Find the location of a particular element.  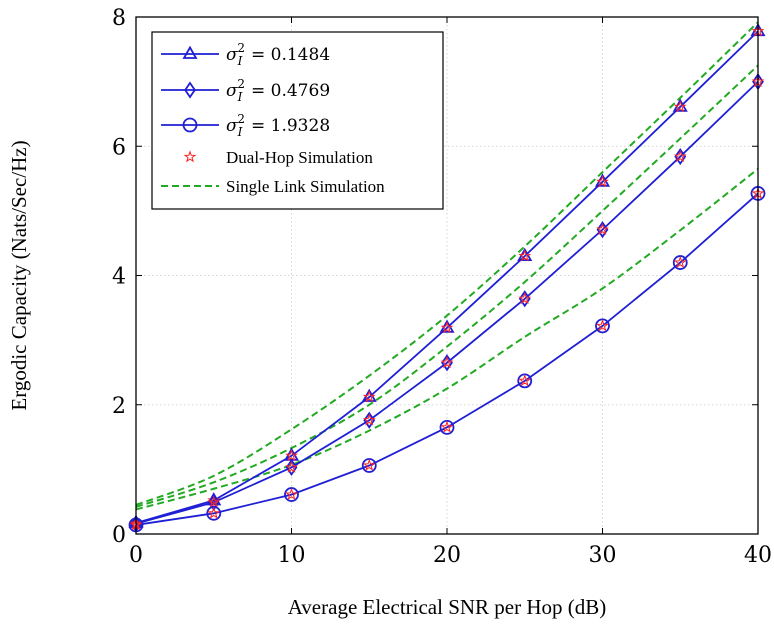

y-tick-label: 6 is located at coordinates (119, 147).